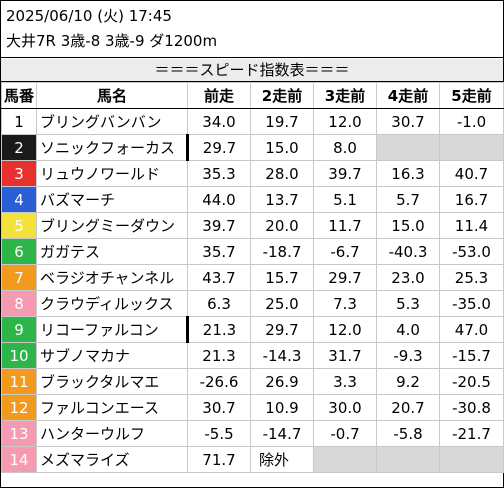  What do you see at coordinates (19, 303) in the screenshot?
I see `horse-number: 8` at bounding box center [19, 303].